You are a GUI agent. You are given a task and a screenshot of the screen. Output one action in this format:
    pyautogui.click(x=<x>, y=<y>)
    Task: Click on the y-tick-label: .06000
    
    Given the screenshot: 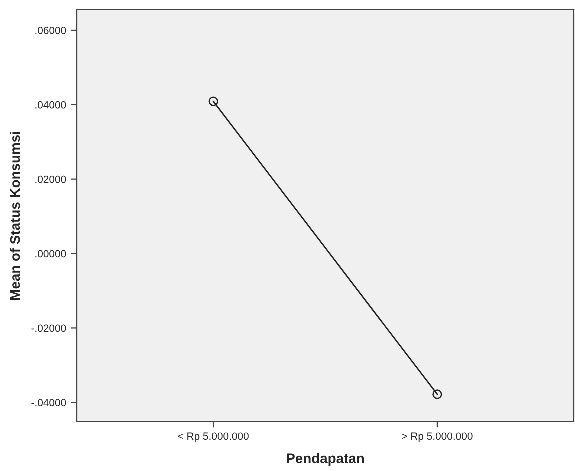 What is the action you would take?
    pyautogui.click(x=51, y=30)
    